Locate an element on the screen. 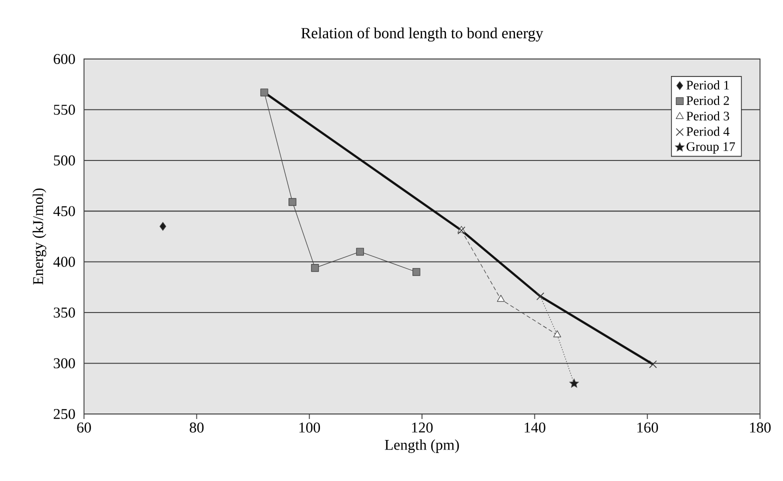 The width and height of the screenshot is (783, 481). legend-label: Period 3 is located at coordinates (708, 115).